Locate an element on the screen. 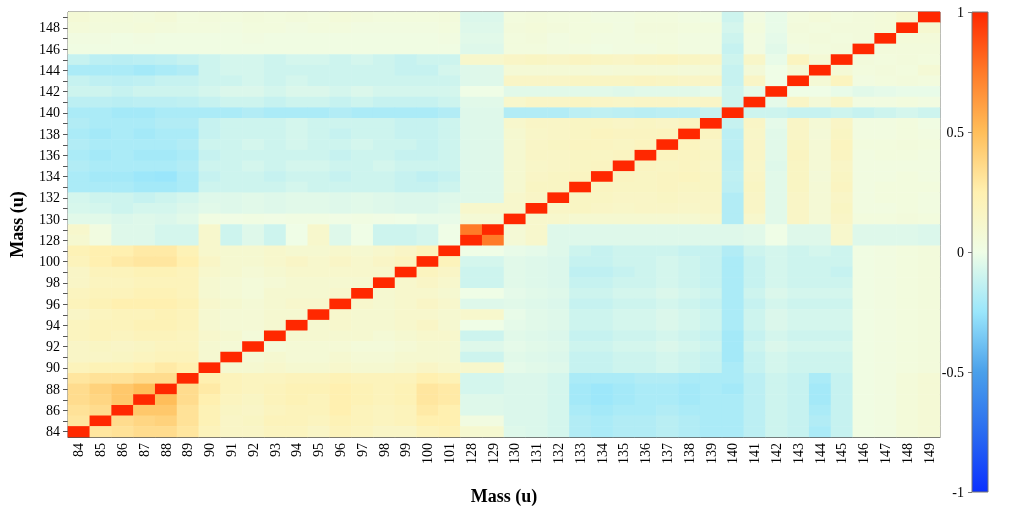 The height and width of the screenshot is (510, 1014). y-tick-label: 134 is located at coordinates (49, 177).